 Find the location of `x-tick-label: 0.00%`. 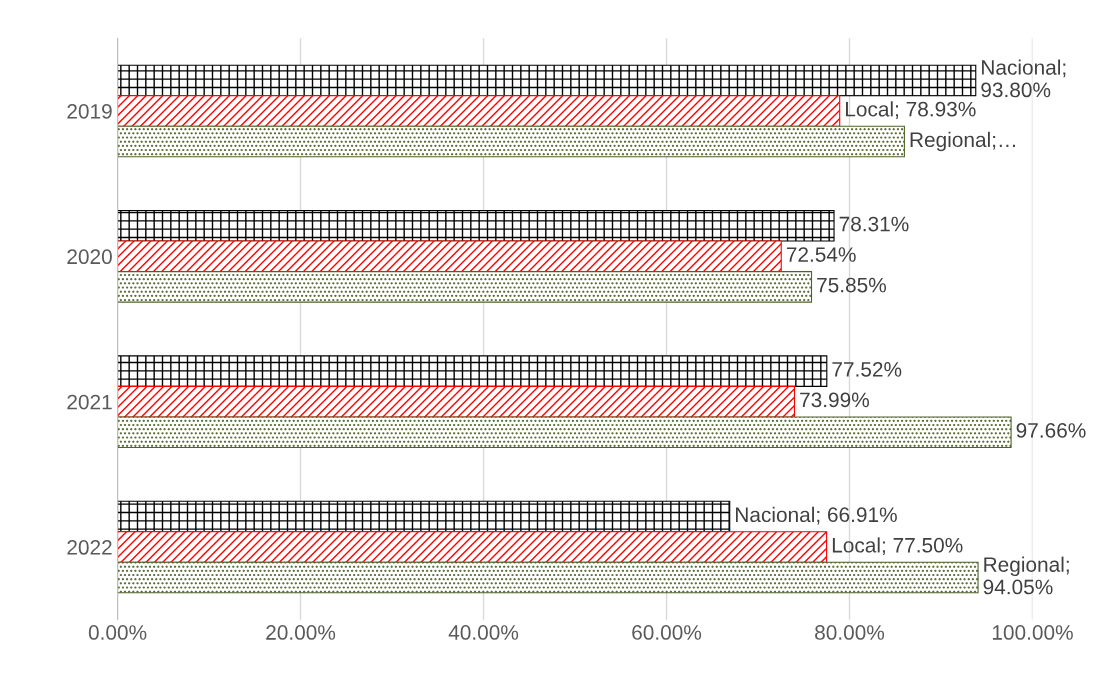

x-tick-label: 0.00% is located at coordinates (117, 632).